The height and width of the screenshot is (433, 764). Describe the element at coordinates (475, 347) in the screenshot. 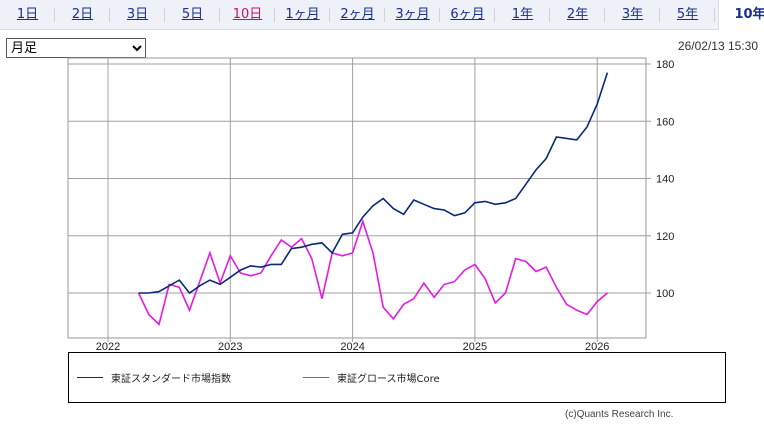

I see `x-tick-label: 2025` at that location.